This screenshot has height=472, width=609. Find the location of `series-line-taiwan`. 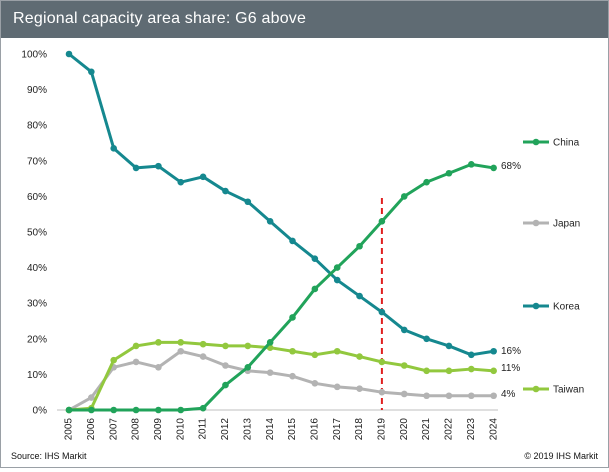

series-line-taiwan is located at coordinates (281, 376).